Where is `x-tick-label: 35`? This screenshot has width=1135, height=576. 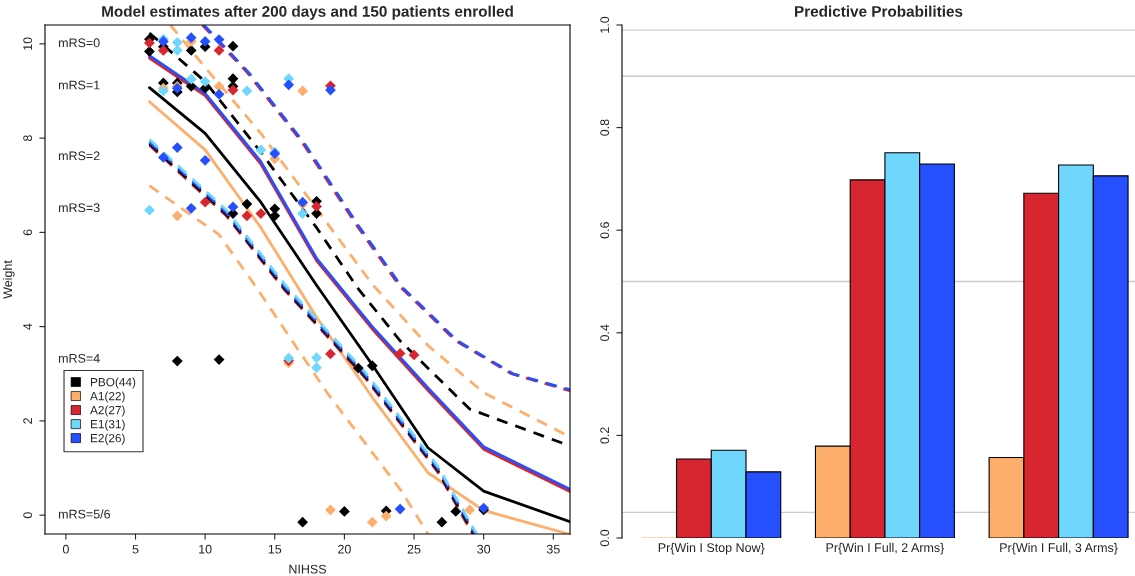
x-tick-label: 35 is located at coordinates (553, 549).